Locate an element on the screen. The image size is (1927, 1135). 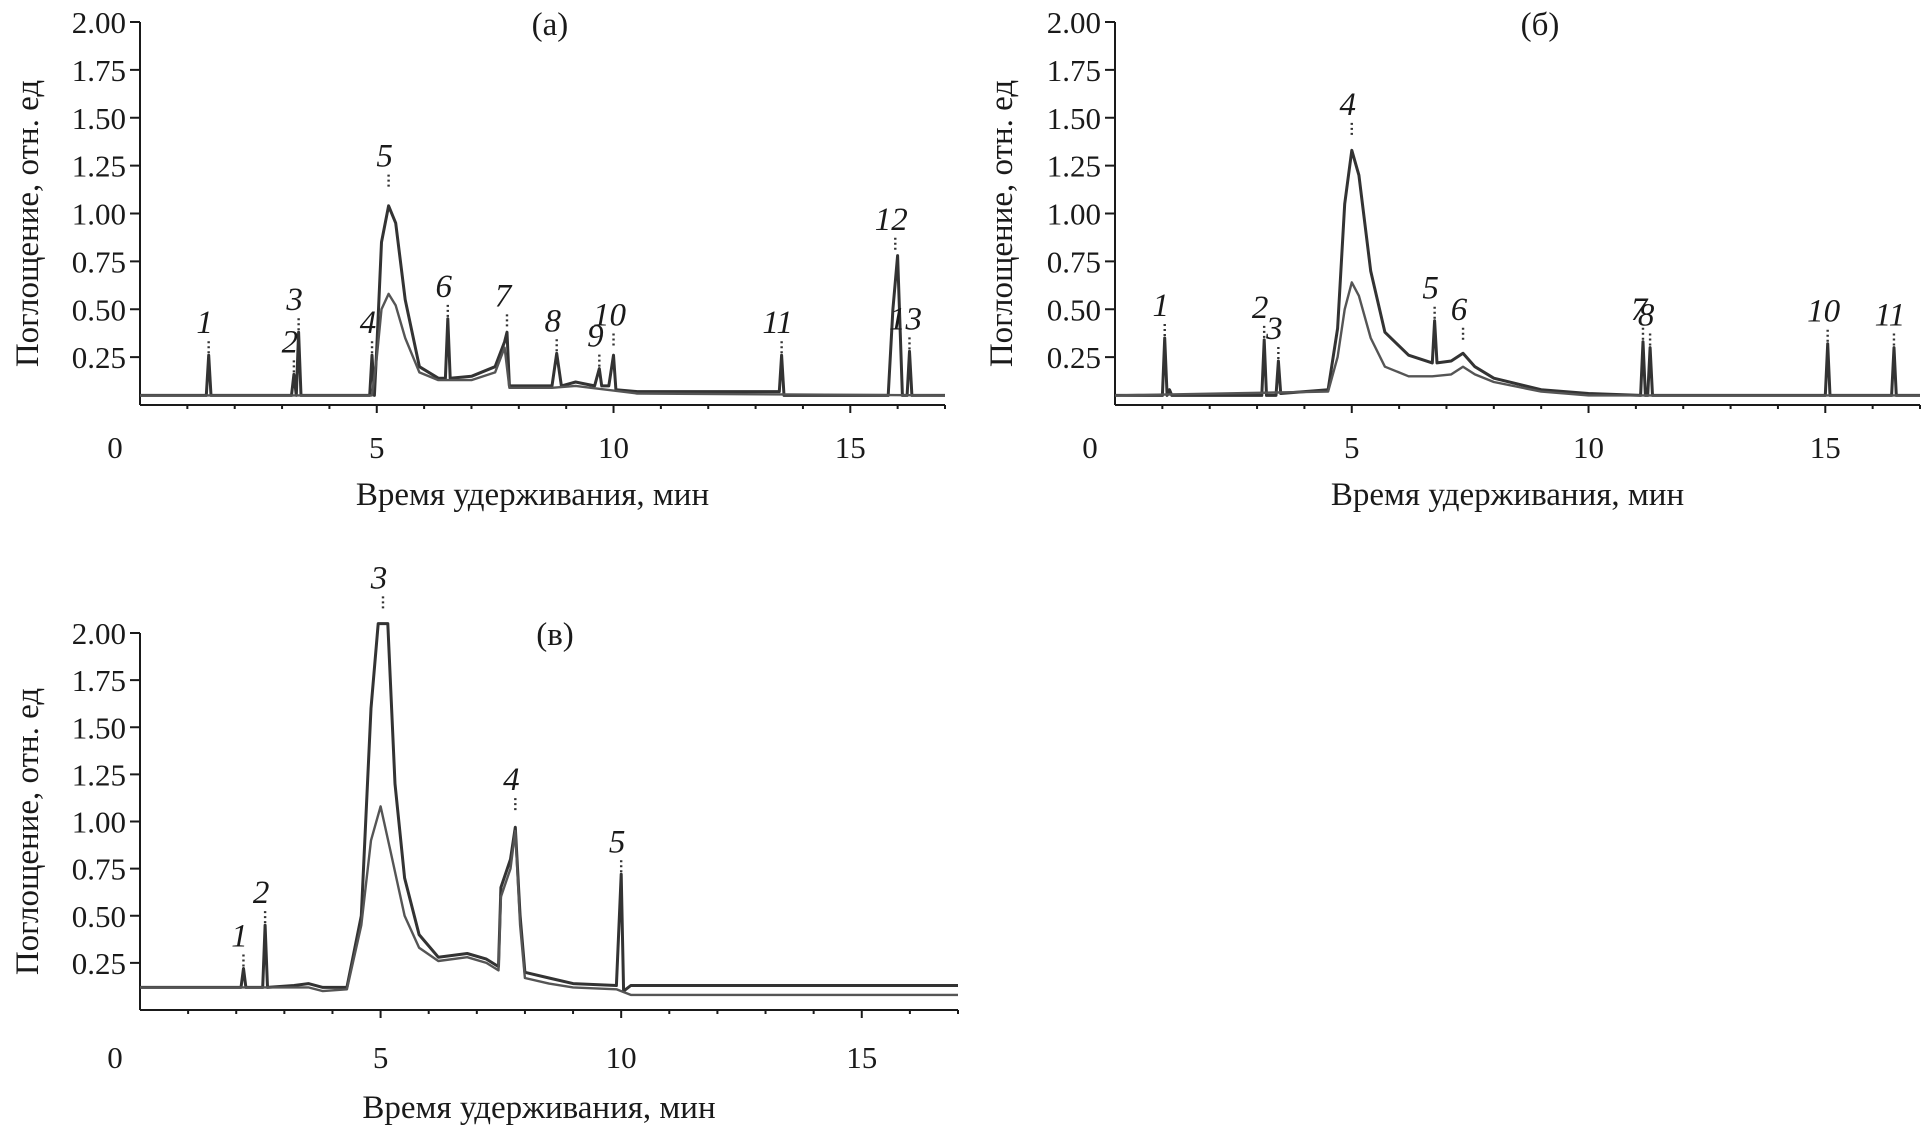
peak-label: 13 is located at coordinates (905, 319).